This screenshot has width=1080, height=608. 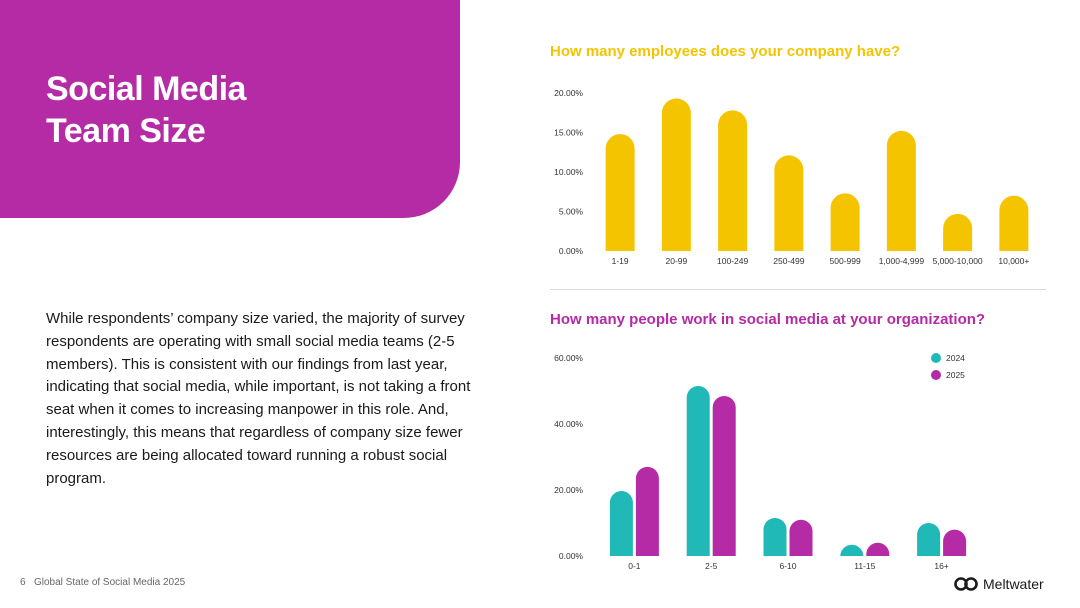 I want to click on x-tick-label: 6-10, so click(x=787, y=566).